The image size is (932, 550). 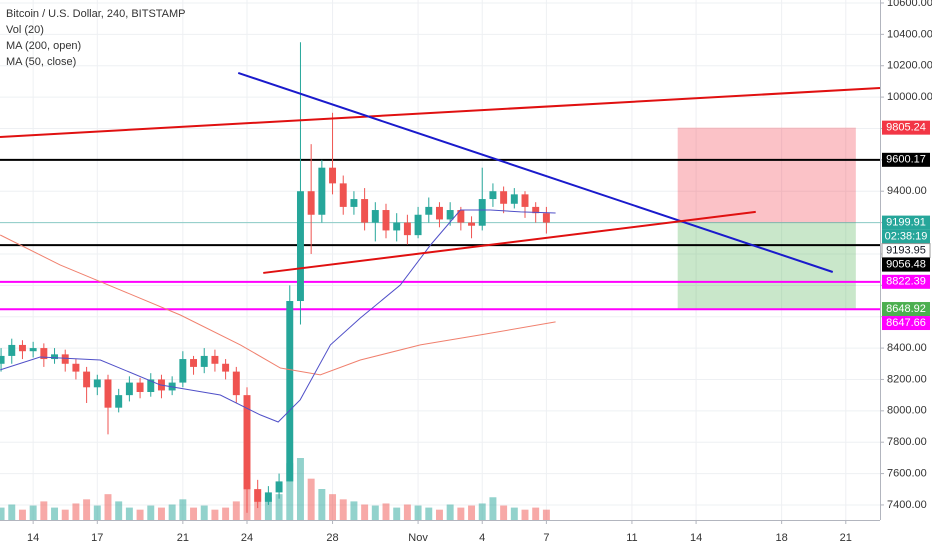 I want to click on x-tick-label: 21, so click(x=846, y=538).